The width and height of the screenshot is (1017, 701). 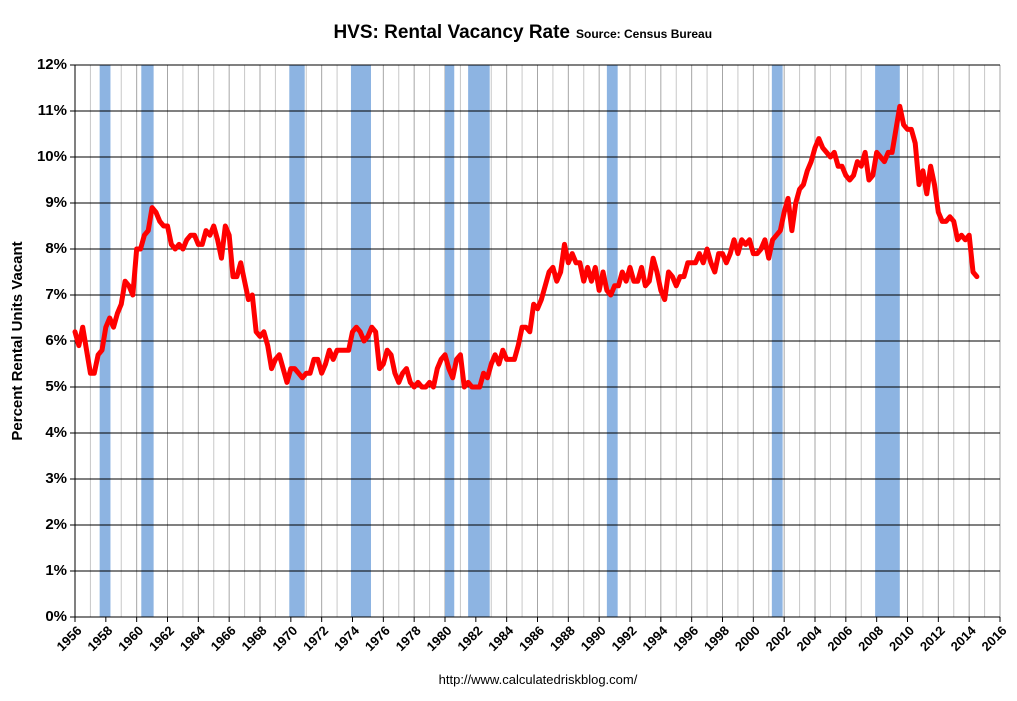 What do you see at coordinates (52, 110) in the screenshot?
I see `y-tick-label: 11%` at bounding box center [52, 110].